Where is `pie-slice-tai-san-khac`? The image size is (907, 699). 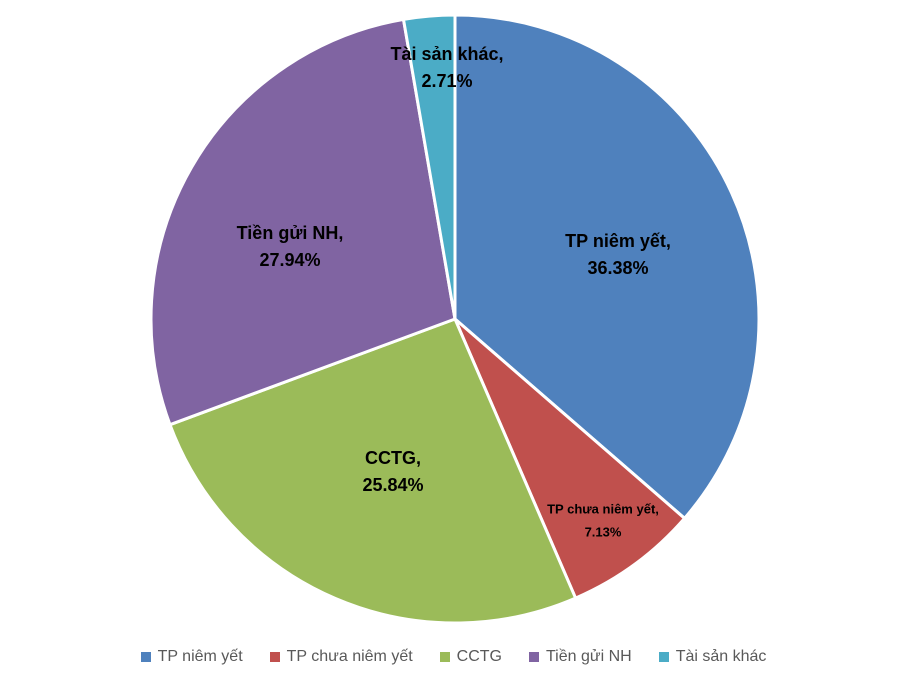 pie-slice-tai-san-khac is located at coordinates (429, 167).